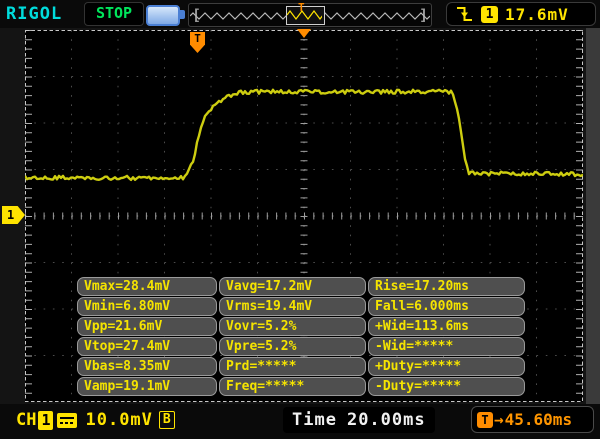 Image resolution: width=600 pixels, height=439 pixels. What do you see at coordinates (147, 286) in the screenshot?
I see `measurement-cell: Vmax=28.4mV` at bounding box center [147, 286].